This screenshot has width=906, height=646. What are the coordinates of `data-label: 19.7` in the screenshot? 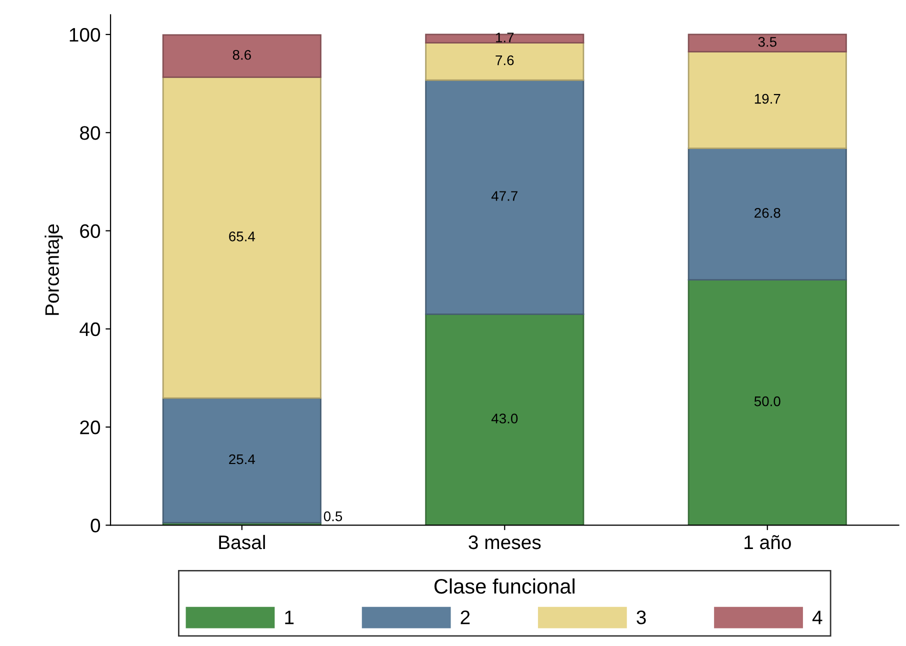 It's located at (767, 99).